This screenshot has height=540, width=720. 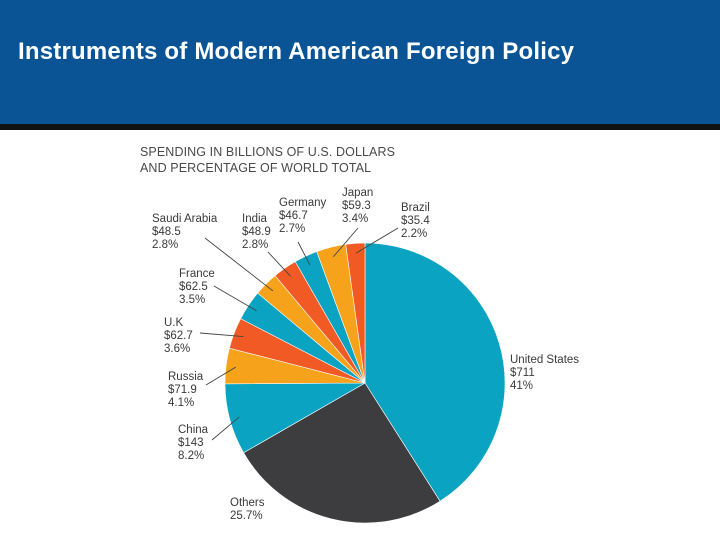 What do you see at coordinates (268, 152) in the screenshot?
I see `chart-title-line-1: SPENDING IN BILLIONS OF U.S. DOLLARS` at bounding box center [268, 152].